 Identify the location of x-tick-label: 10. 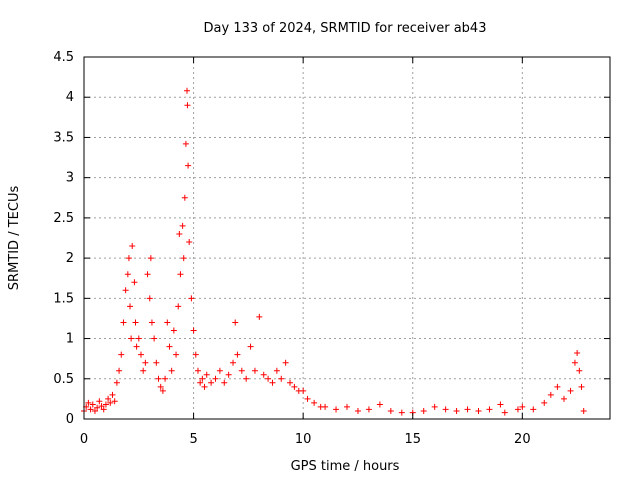
(303, 439).